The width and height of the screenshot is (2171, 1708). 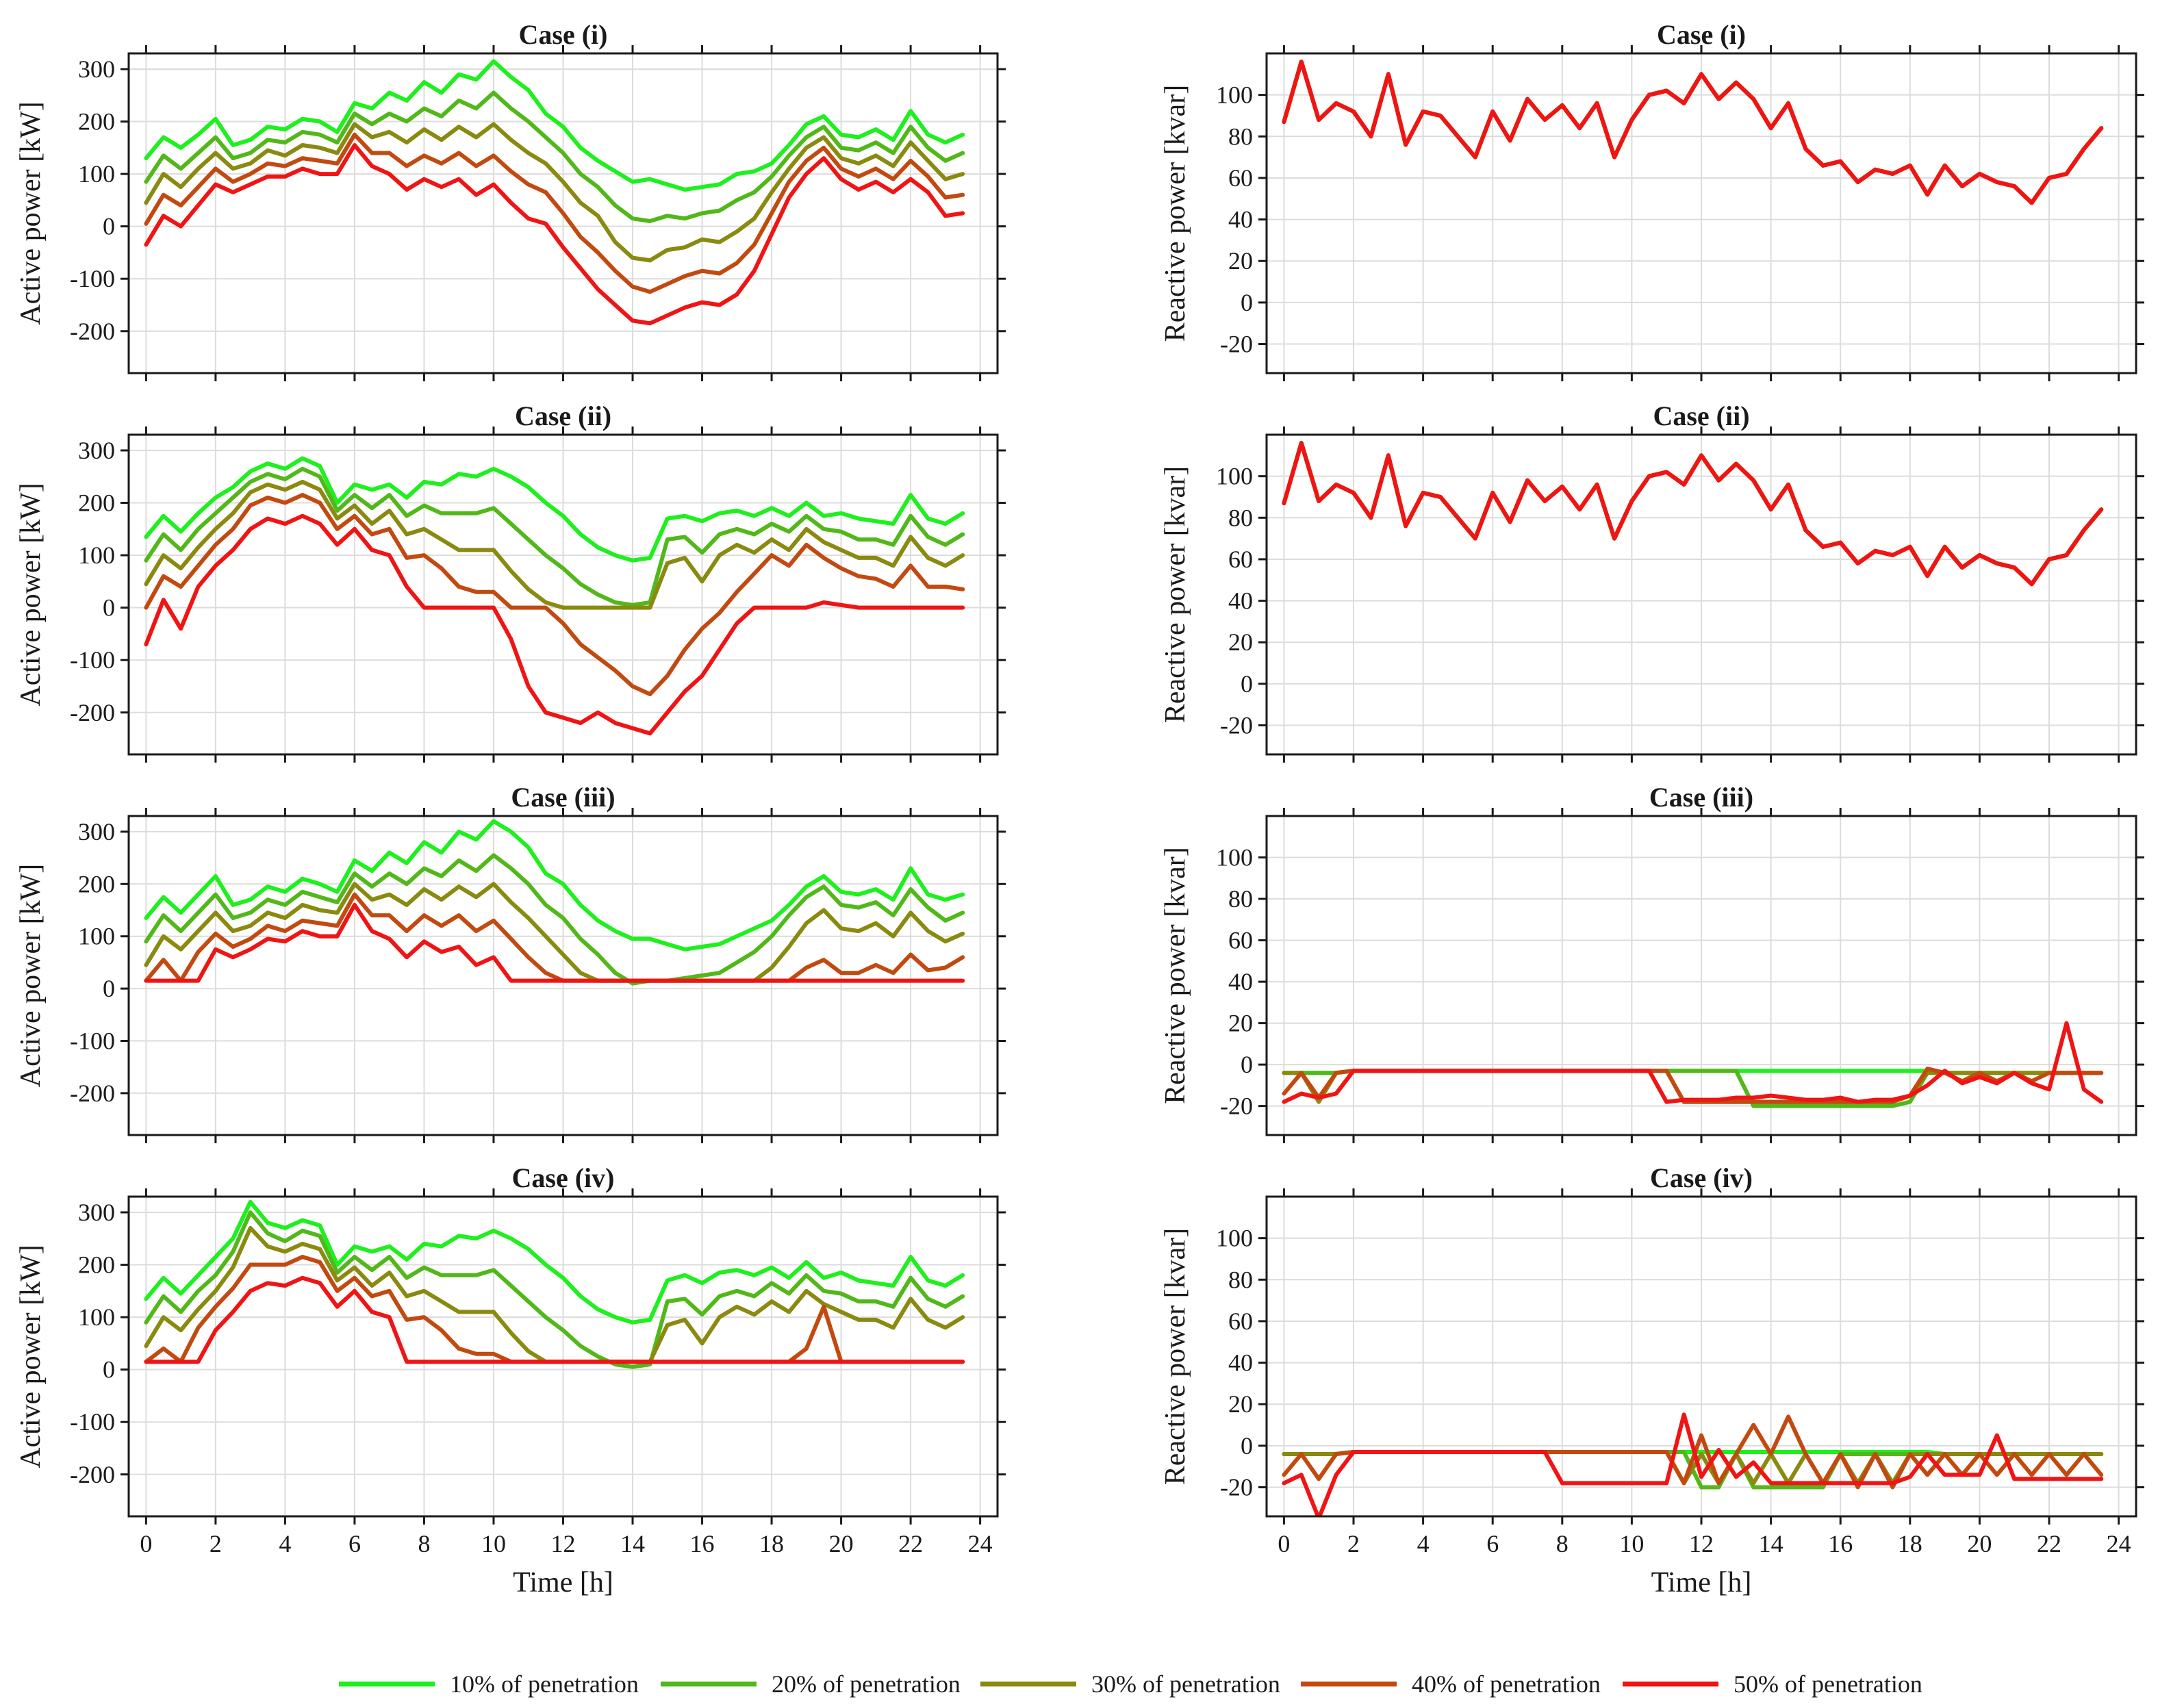 I want to click on y-tick-label: 40, so click(x=1240, y=981).